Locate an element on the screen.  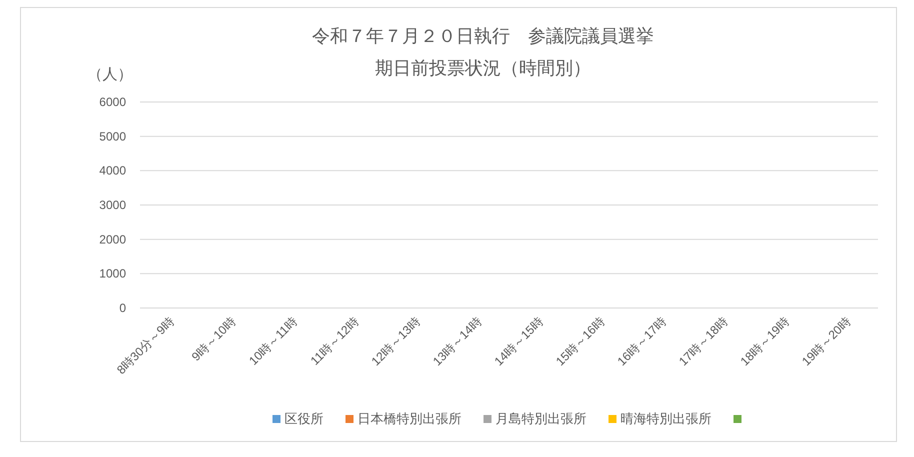
y-tick-label: 2000 is located at coordinates (112, 239).